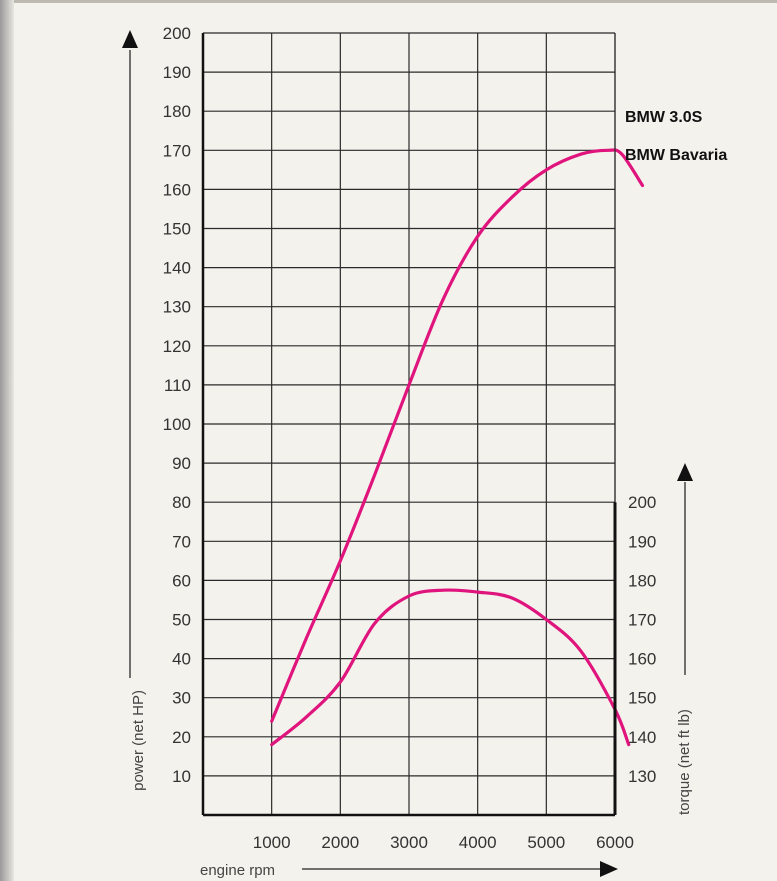 The width and height of the screenshot is (777, 881). I want to click on left-tick-label: 160, so click(177, 189).